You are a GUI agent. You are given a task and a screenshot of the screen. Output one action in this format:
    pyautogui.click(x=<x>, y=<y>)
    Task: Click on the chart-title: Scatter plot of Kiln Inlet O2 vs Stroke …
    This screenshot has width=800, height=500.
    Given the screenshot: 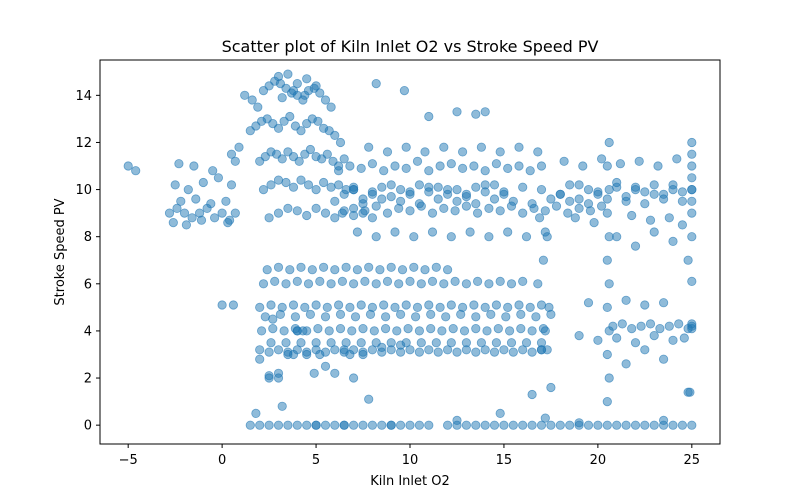 What is the action you would take?
    pyautogui.click(x=410, y=46)
    